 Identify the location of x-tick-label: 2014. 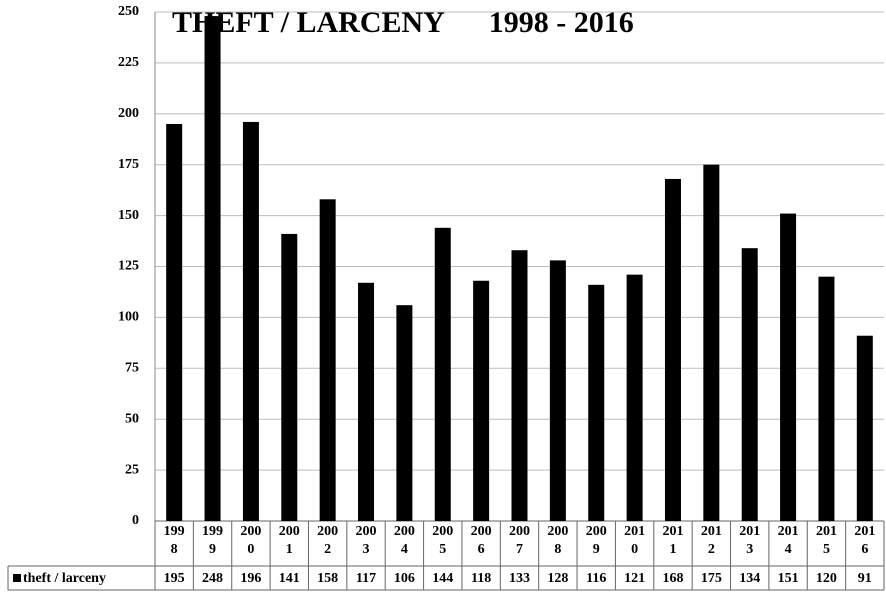
(788, 540).